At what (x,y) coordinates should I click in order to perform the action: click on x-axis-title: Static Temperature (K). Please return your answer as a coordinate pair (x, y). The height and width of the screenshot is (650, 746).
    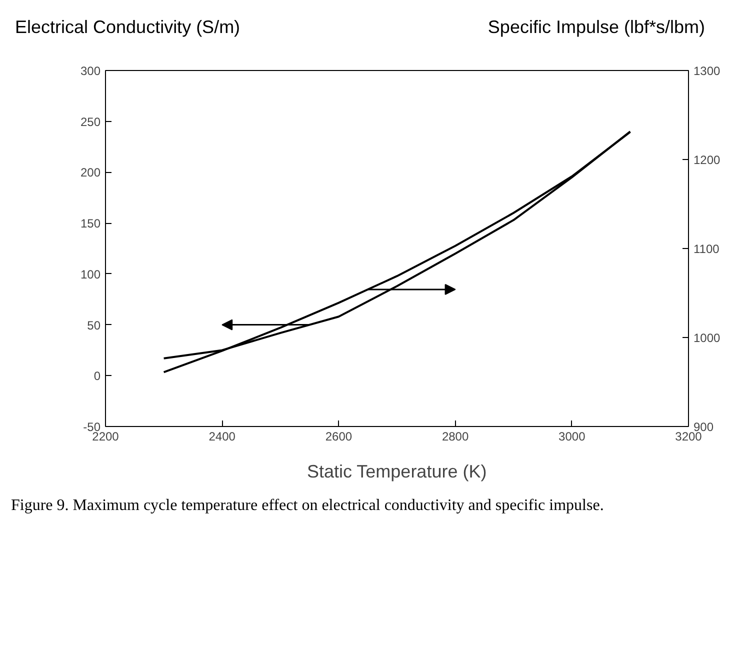
    Looking at the image, I should click on (396, 472).